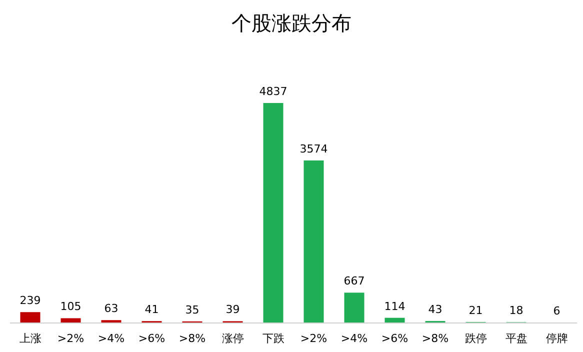  What do you see at coordinates (556, 311) in the screenshot?
I see `data-label: 6` at bounding box center [556, 311].